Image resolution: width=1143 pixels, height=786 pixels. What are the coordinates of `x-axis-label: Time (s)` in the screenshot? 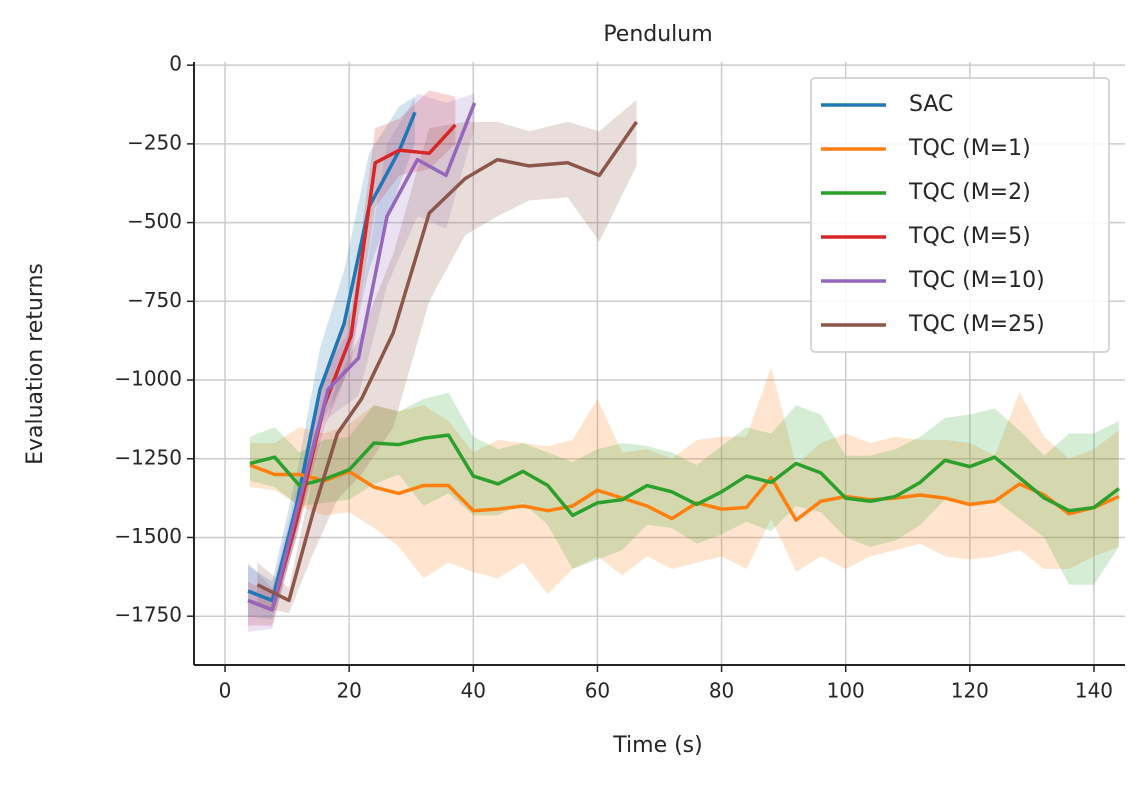 It's located at (657, 745).